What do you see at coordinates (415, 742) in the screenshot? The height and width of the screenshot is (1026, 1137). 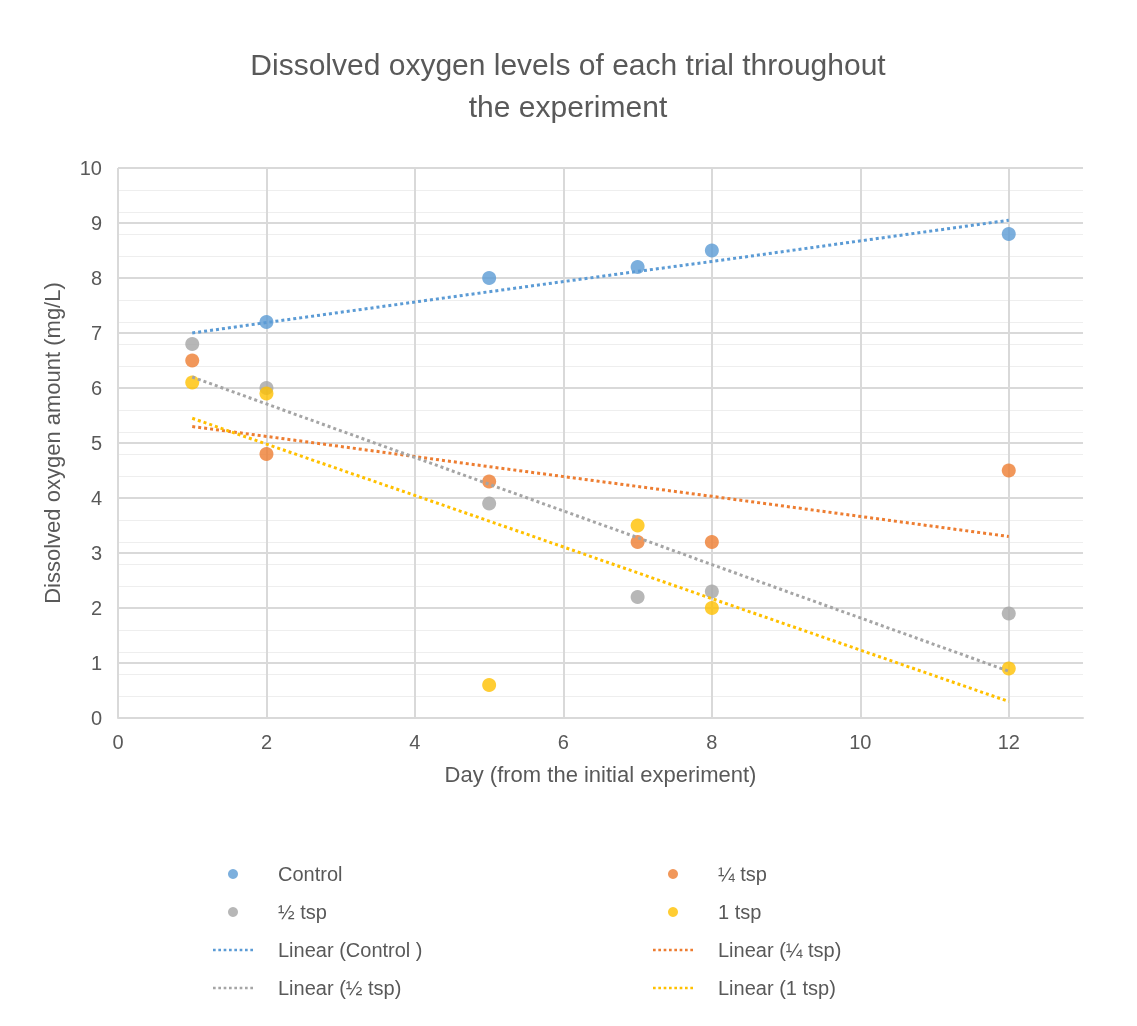 I see `x-tick-label: 4` at bounding box center [415, 742].